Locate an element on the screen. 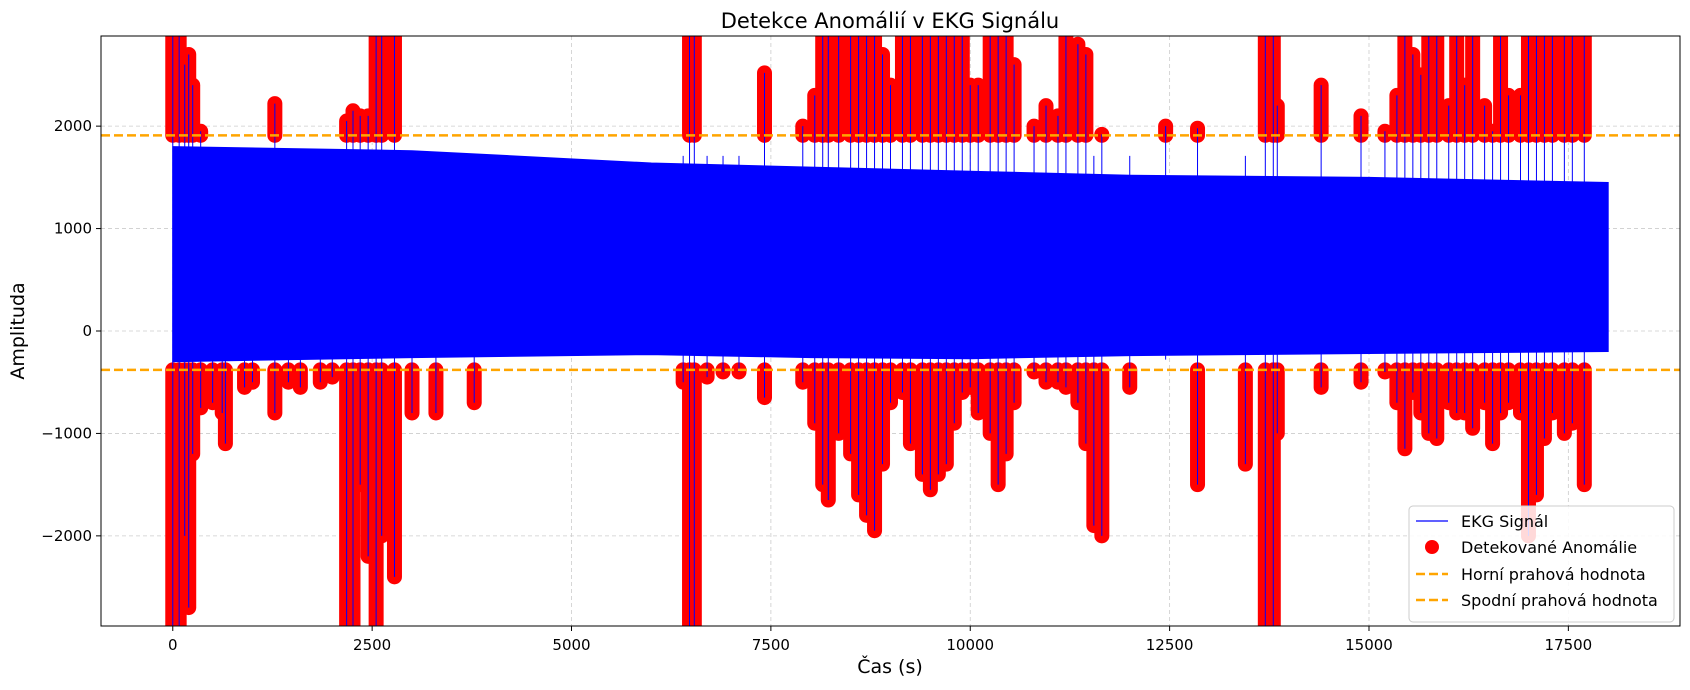 The height and width of the screenshot is (690, 1690). y-axis-label: Amplituda is located at coordinates (18, 330).